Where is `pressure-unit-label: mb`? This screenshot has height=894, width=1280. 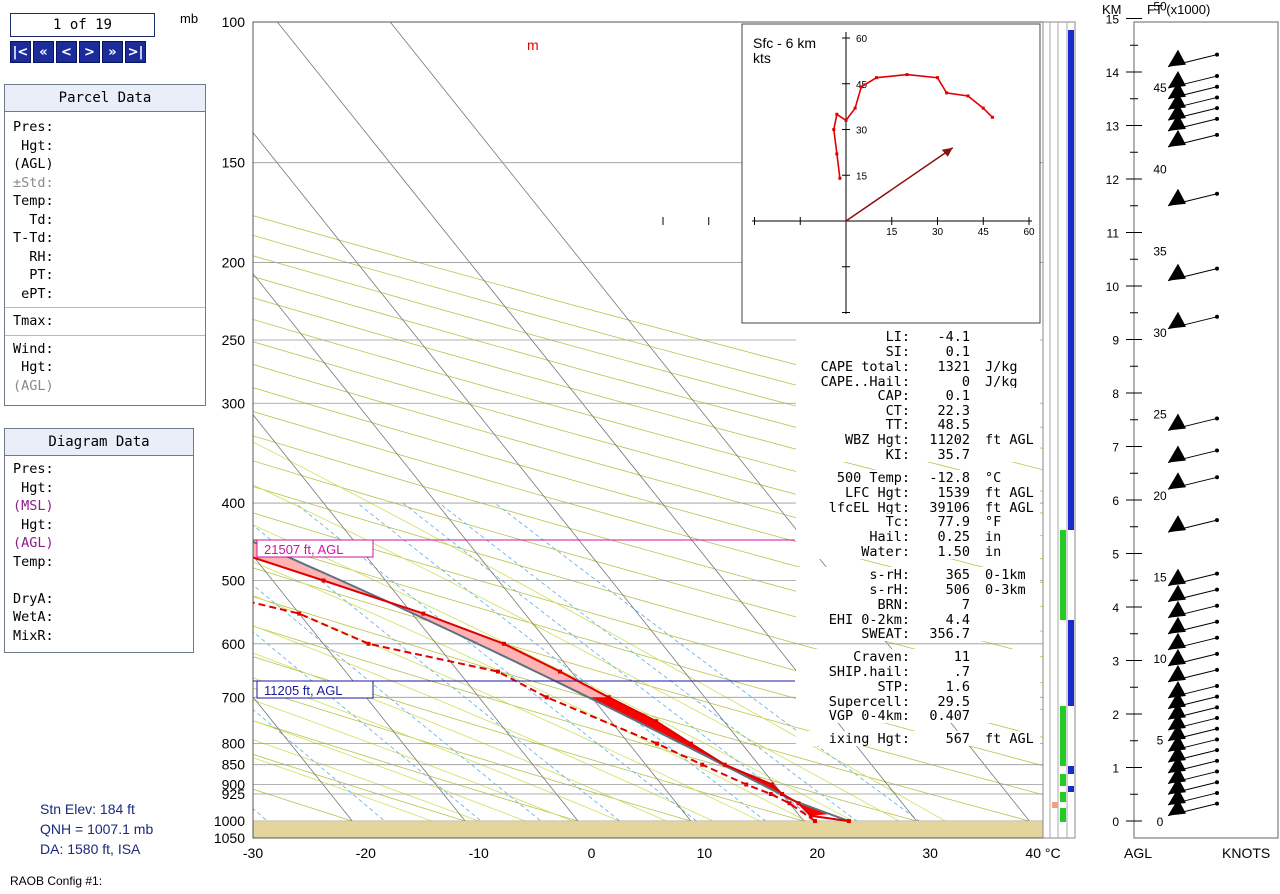
pressure-unit-label: mb is located at coordinates (189, 18).